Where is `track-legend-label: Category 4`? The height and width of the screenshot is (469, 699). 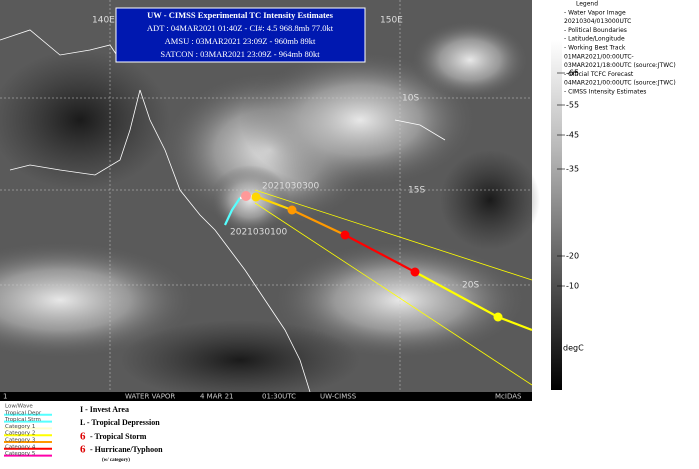
track-legend-label: Category 4 is located at coordinates (20, 447).